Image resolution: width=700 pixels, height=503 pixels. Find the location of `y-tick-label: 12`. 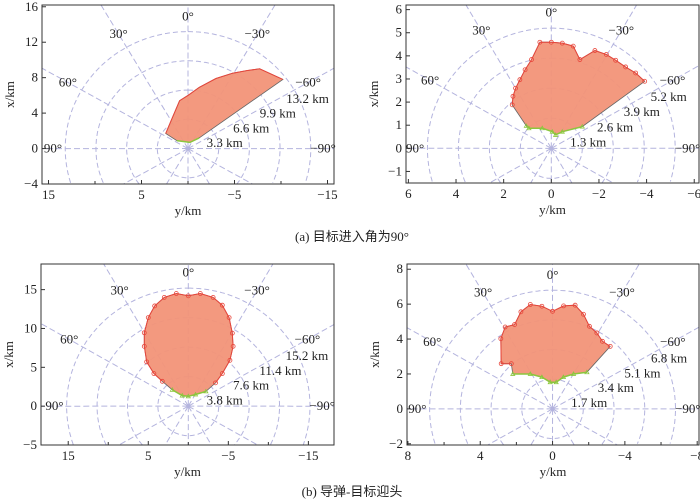

y-tick-label: 12 is located at coordinates (31, 41).